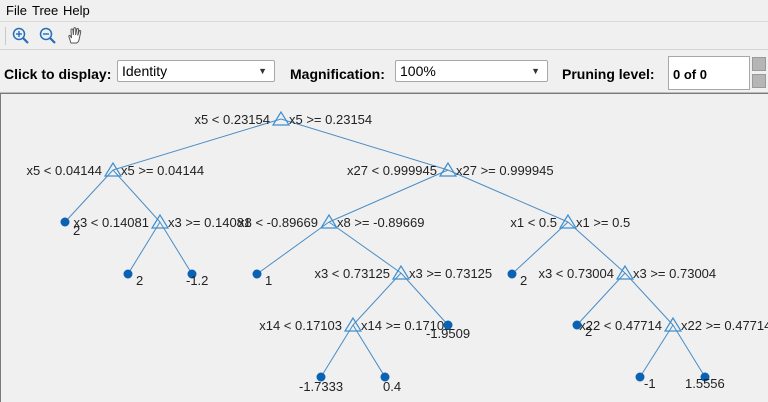  I want to click on split-left-label: x3 < 0.14081, so click(111, 222).